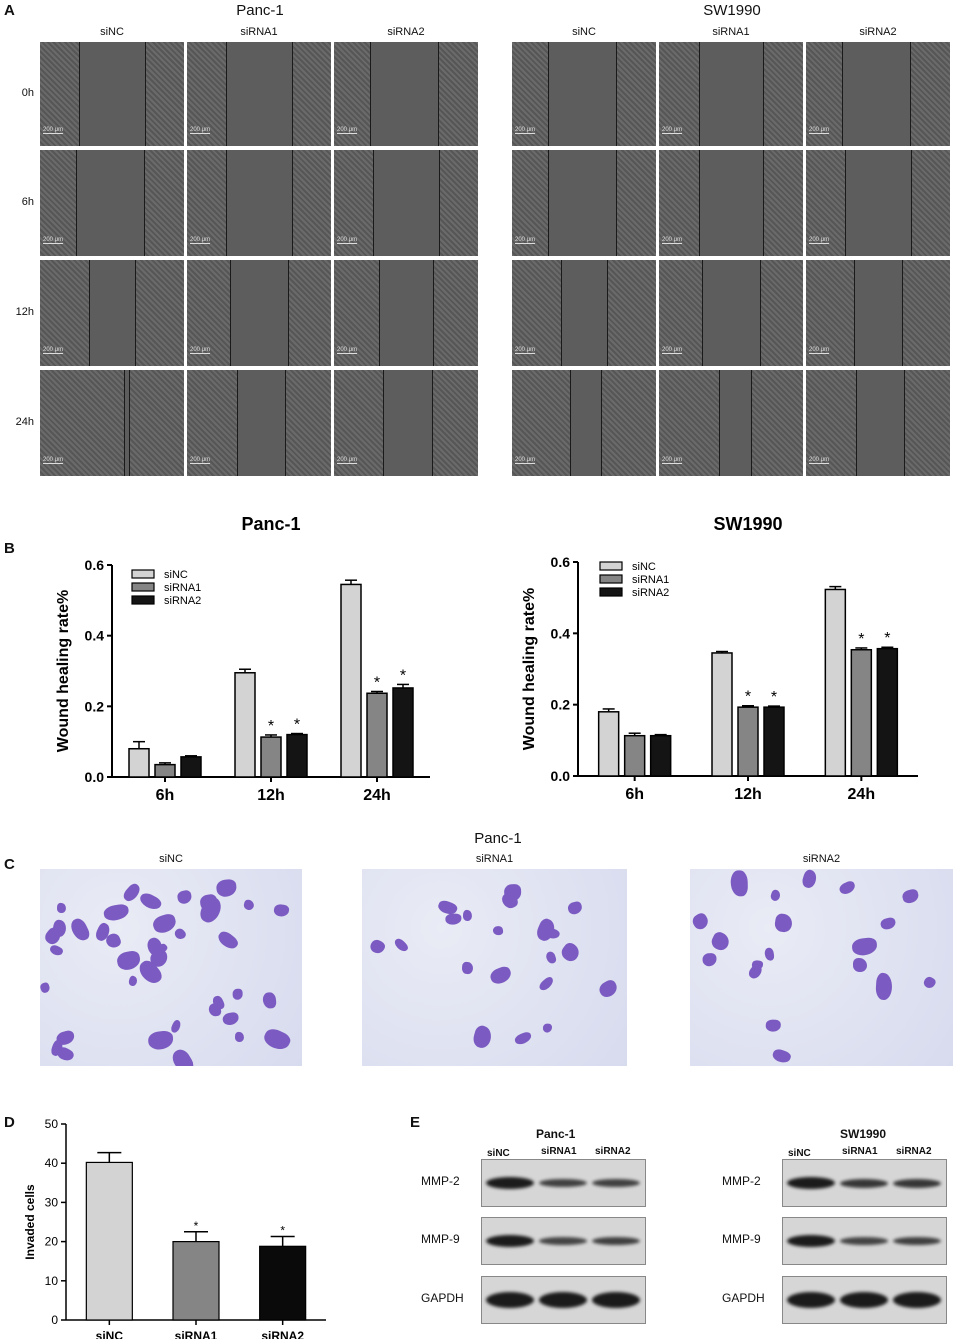 The image size is (956, 1339). I want to click on y-tick-label: 0.0, so click(561, 776).